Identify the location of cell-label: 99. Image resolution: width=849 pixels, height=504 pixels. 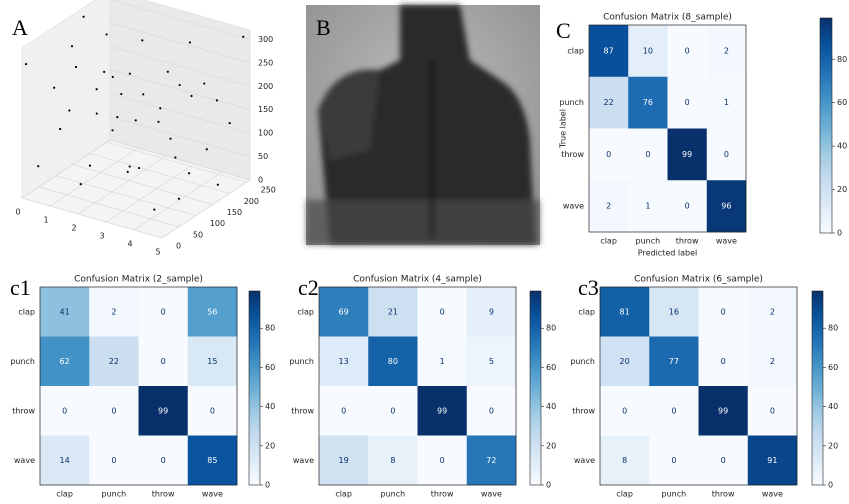
(723, 410).